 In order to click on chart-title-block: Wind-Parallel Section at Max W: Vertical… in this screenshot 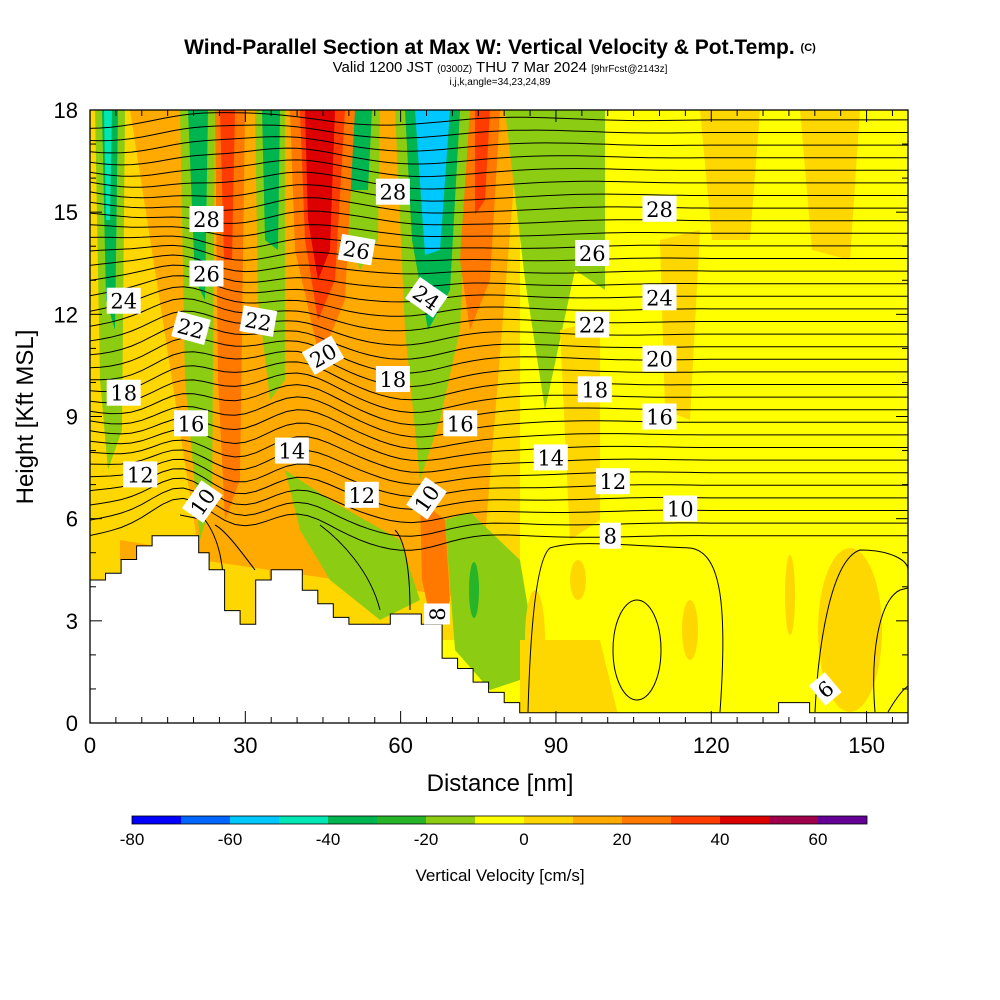, I will do `click(500, 62)`.